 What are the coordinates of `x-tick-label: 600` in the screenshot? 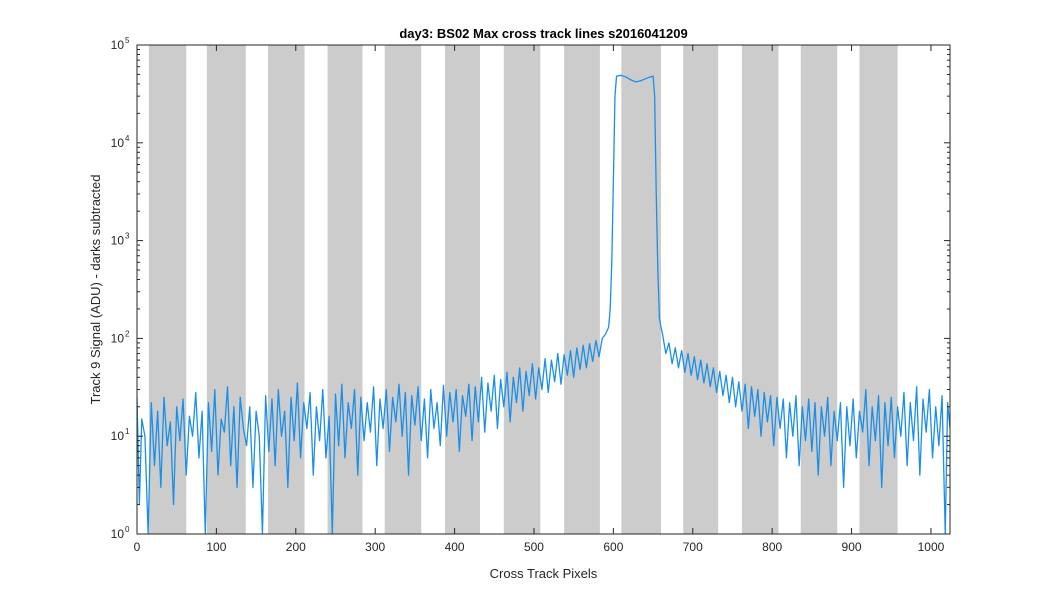 It's located at (613, 547).